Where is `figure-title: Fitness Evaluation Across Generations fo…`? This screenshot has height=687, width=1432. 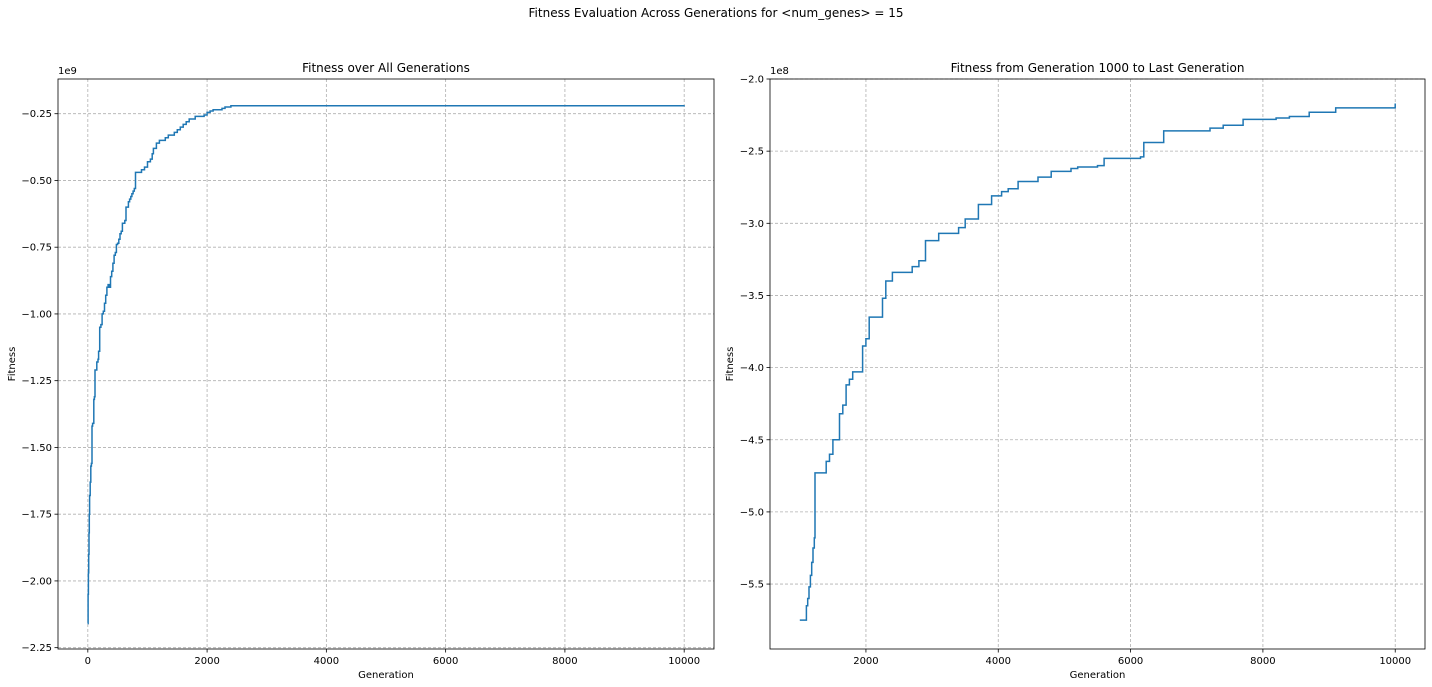
figure-title: Fitness Evaluation Across Generations fo… is located at coordinates (716, 13).